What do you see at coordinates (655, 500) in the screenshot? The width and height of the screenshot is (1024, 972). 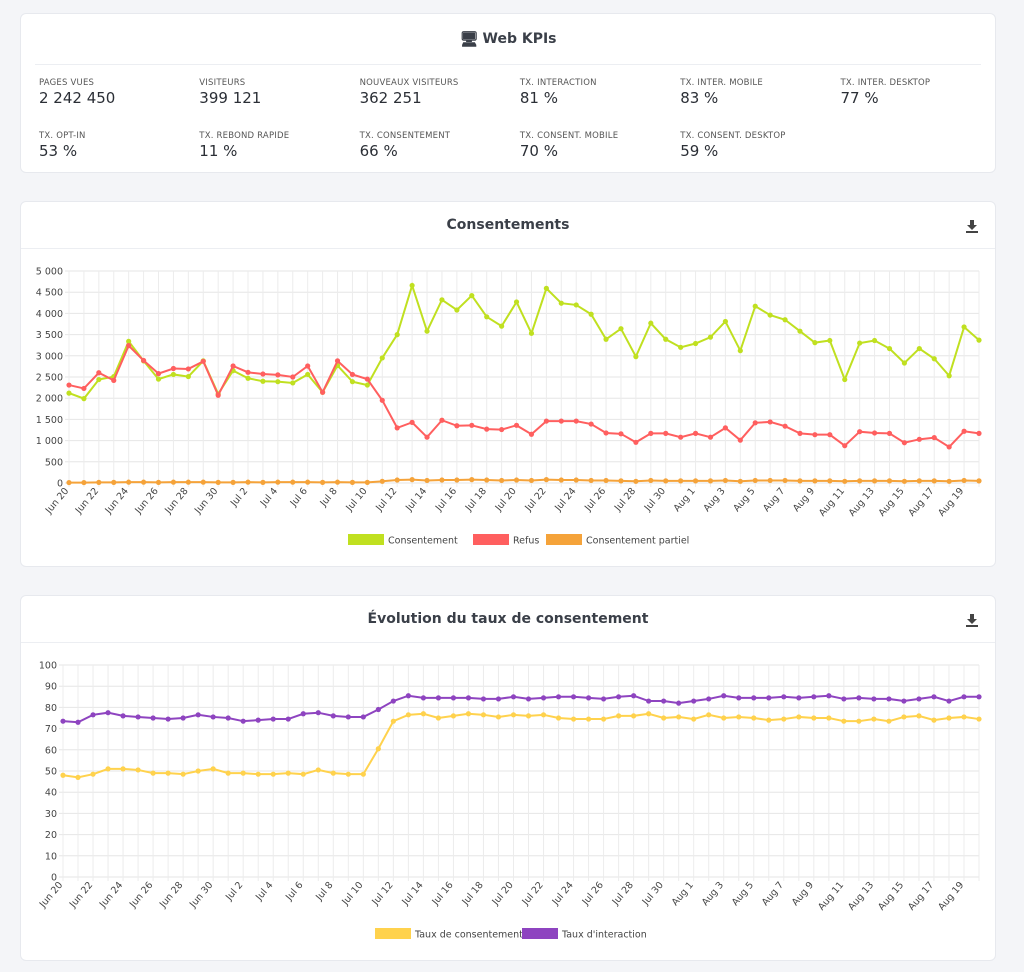 I see `x-tick-label: Jul 30` at bounding box center [655, 500].